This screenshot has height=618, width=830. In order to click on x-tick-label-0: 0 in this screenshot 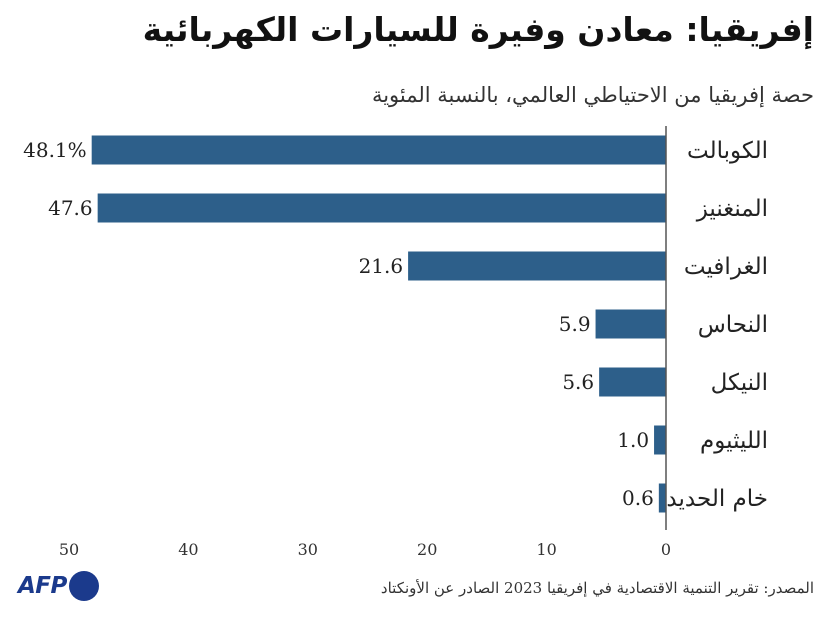, I will do `click(666, 549)`.